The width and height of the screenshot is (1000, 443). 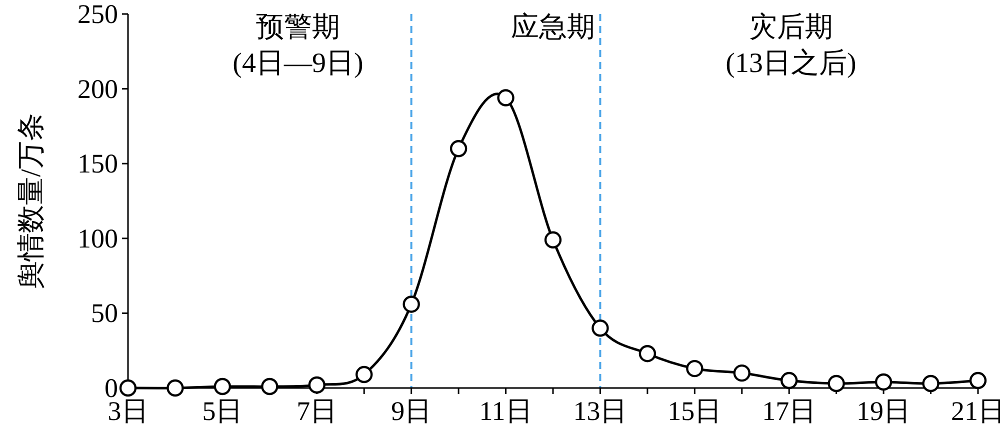 What do you see at coordinates (222, 411) in the screenshot?
I see `x-tick-label: 5日` at bounding box center [222, 411].